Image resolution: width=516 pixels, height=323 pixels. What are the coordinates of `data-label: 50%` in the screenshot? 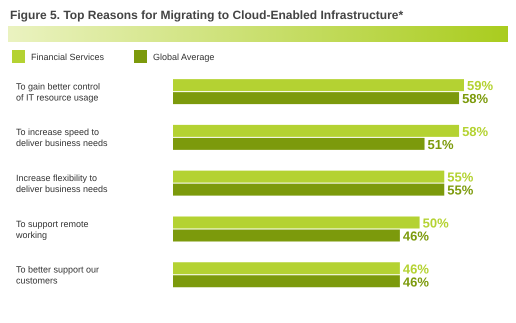 It's located at (436, 222).